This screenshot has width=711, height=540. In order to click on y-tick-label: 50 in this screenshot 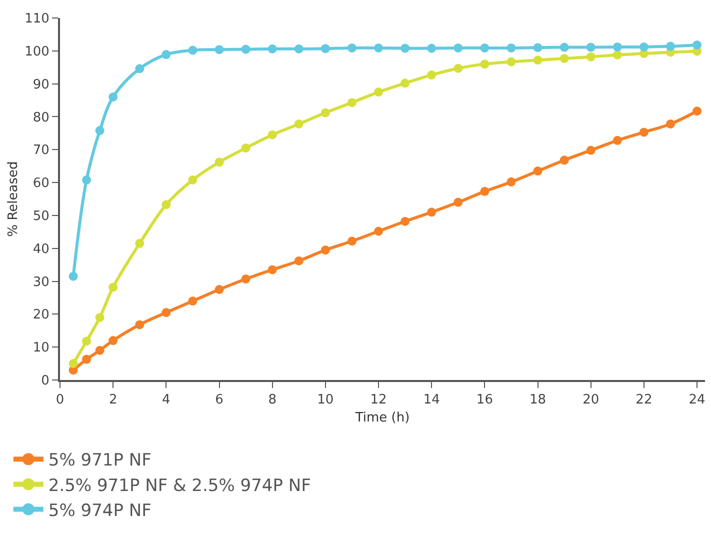, I will do `click(41, 216)`.